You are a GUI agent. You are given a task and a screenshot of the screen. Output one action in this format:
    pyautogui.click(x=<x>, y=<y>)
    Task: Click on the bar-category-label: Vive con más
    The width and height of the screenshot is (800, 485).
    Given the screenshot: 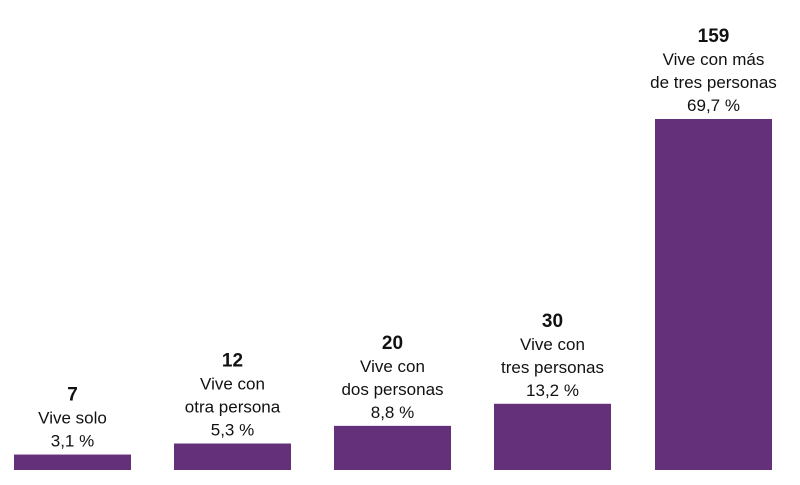 What is the action you would take?
    pyautogui.click(x=714, y=59)
    